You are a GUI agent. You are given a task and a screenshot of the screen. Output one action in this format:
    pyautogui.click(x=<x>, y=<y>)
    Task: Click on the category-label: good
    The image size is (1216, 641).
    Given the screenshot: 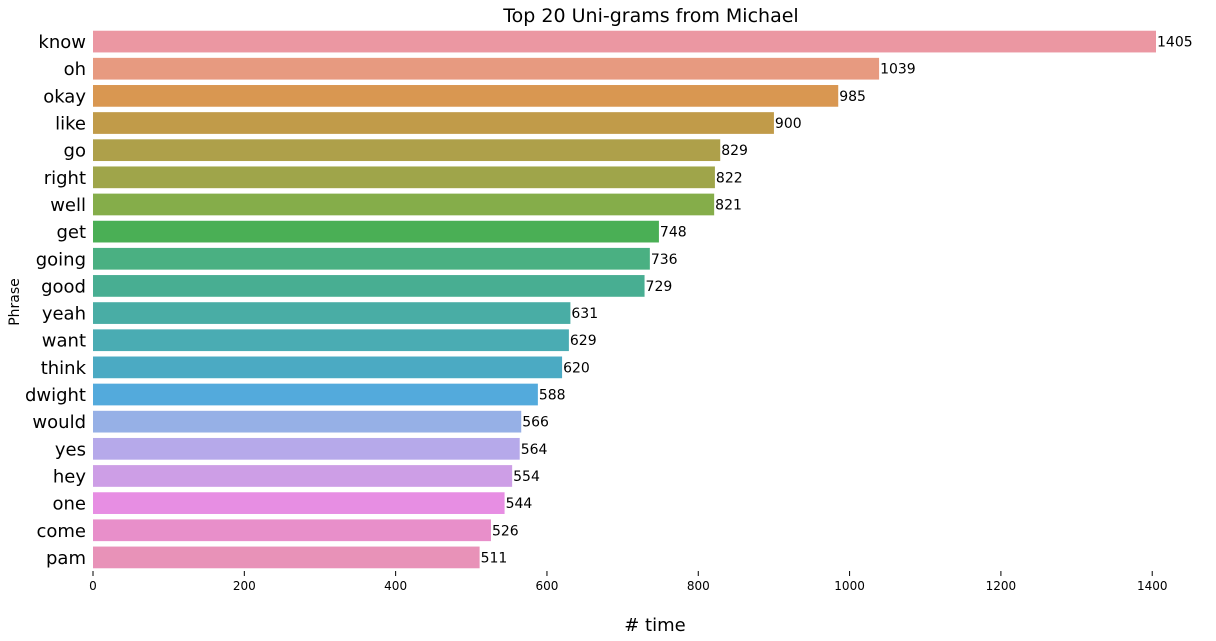 What is the action you would take?
    pyautogui.click(x=63, y=286)
    